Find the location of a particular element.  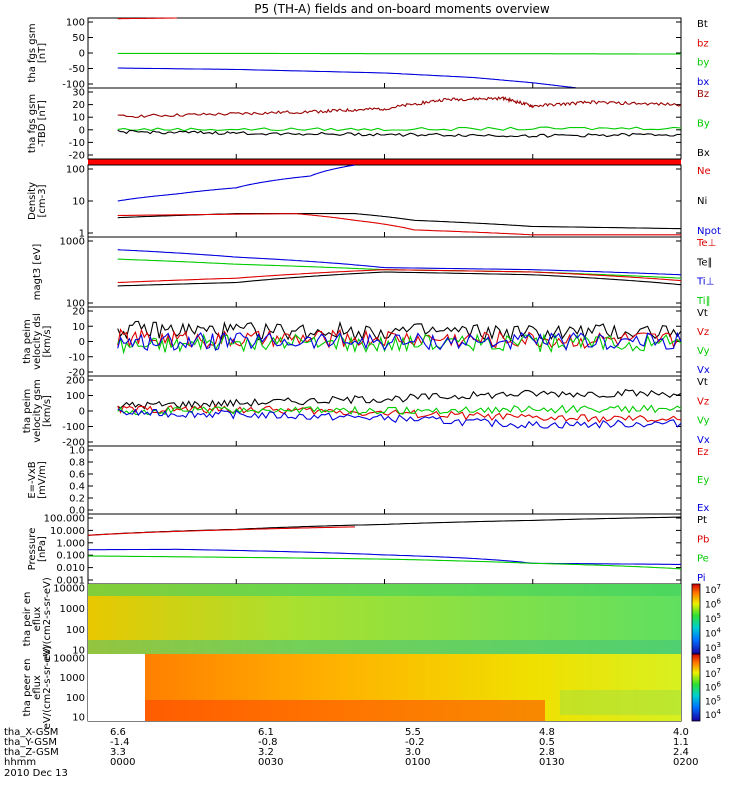

series-line-Pi is located at coordinates (384, 556).